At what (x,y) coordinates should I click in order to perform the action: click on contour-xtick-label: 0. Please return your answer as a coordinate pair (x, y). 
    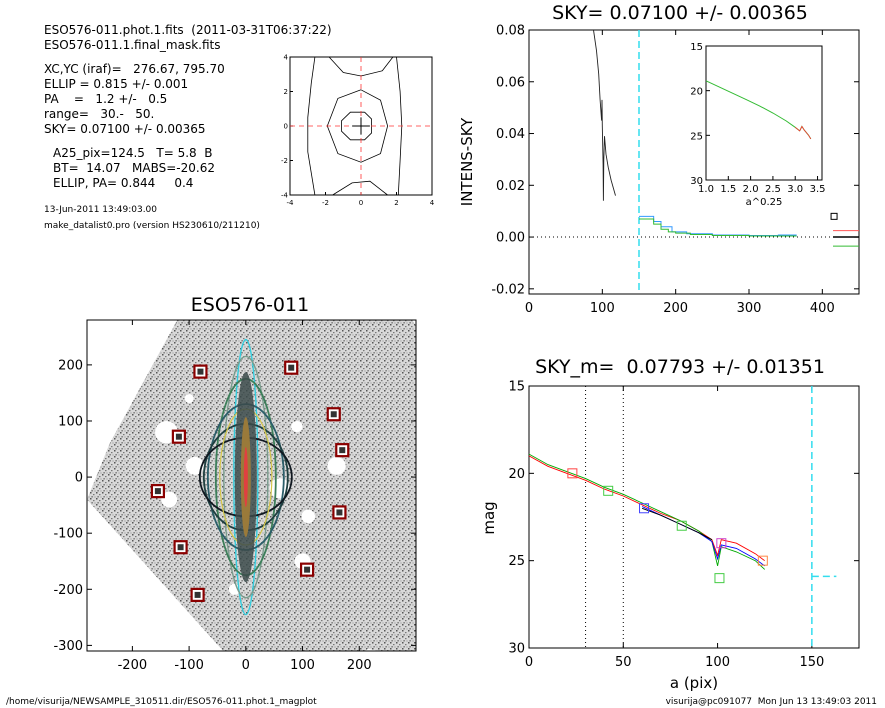
    Looking at the image, I should click on (361, 203).